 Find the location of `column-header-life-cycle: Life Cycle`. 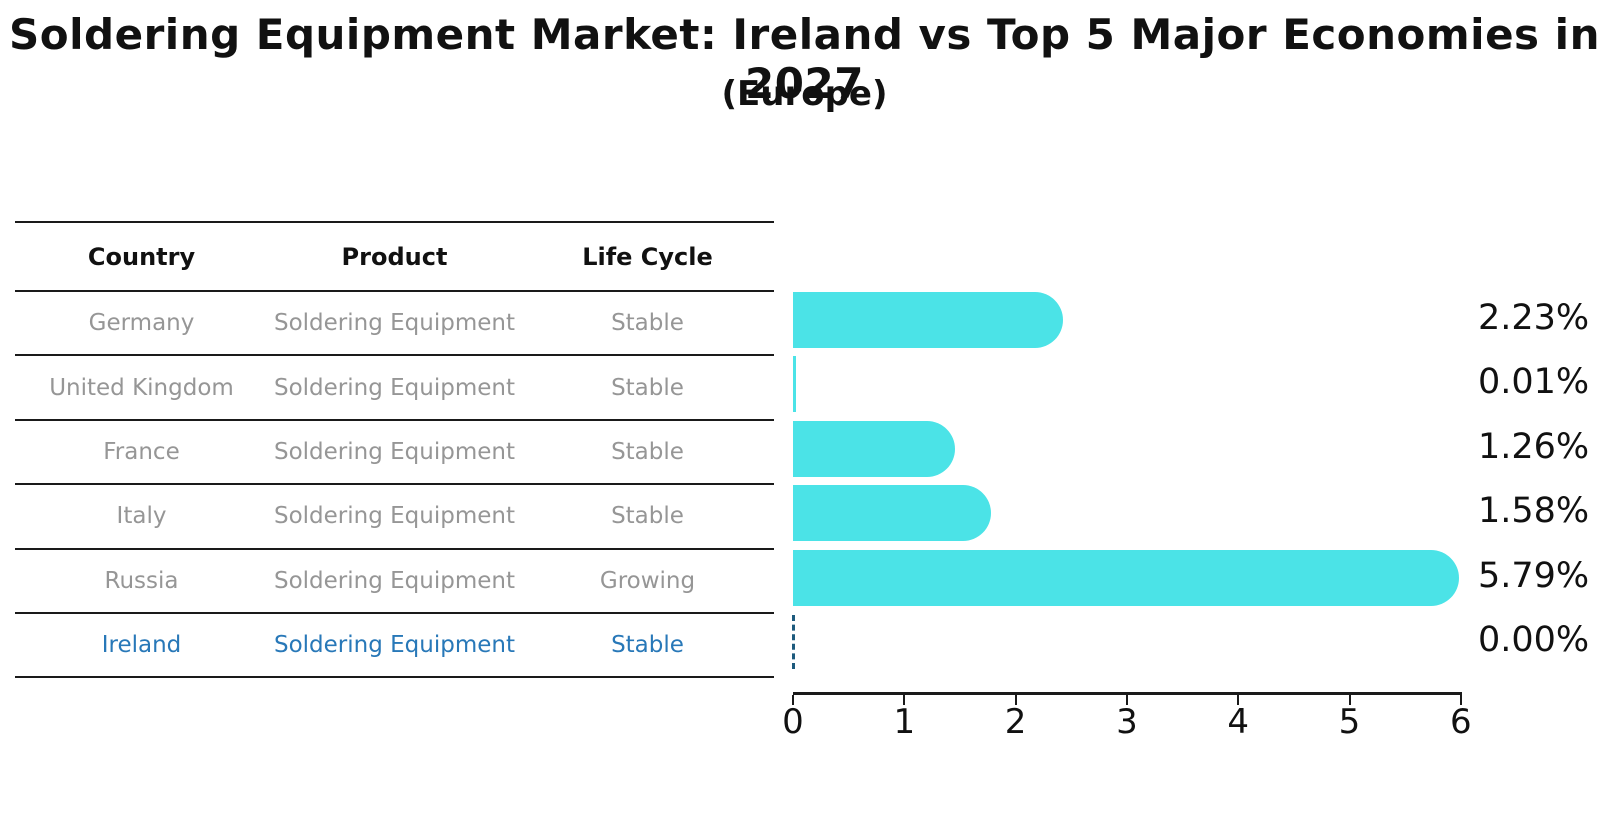

column-header-life-cycle: Life Cycle is located at coordinates (647, 256).